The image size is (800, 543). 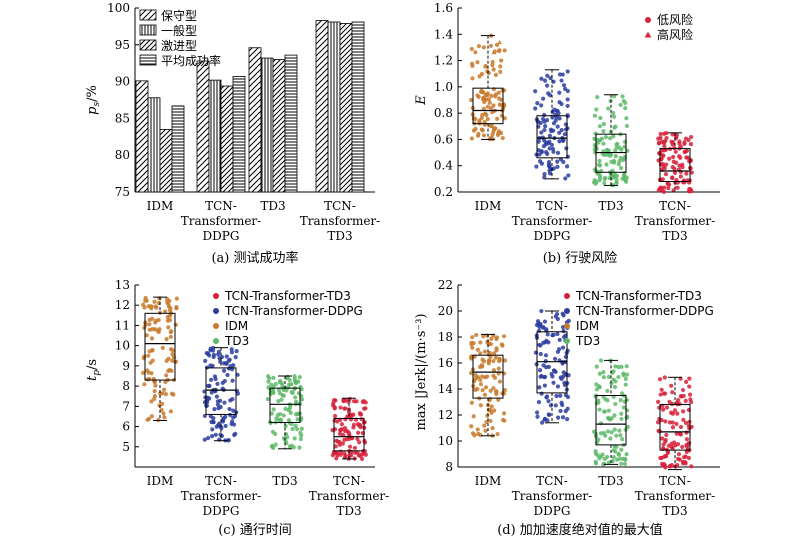 What do you see at coordinates (148, 60) in the screenshot?
I see `panel-a-legend-swatch` at bounding box center [148, 60].